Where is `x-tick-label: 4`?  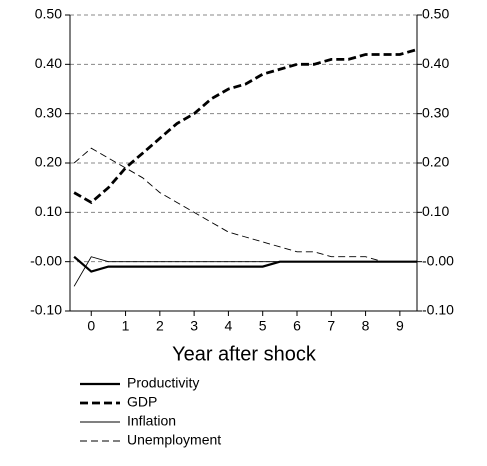 x-tick-label: 4 is located at coordinates (229, 326).